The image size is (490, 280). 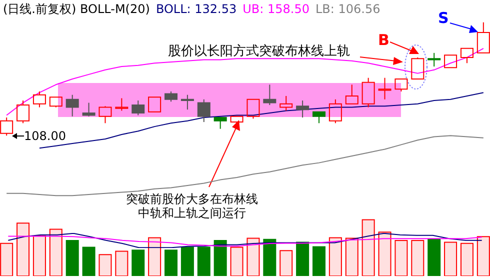 I want to click on candlestick, so click(x=385, y=88).